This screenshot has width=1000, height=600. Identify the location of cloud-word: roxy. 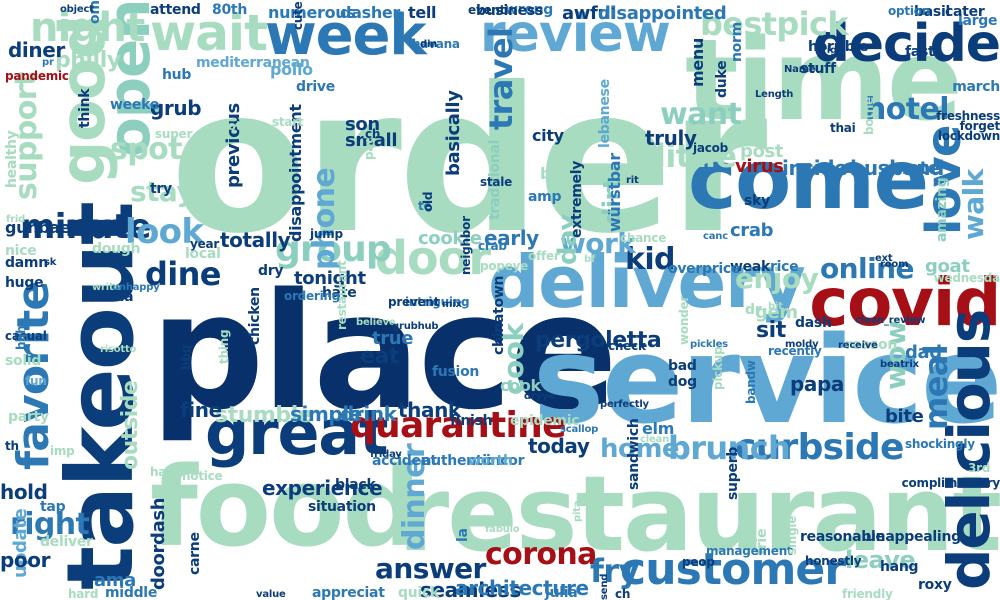
(935, 585).